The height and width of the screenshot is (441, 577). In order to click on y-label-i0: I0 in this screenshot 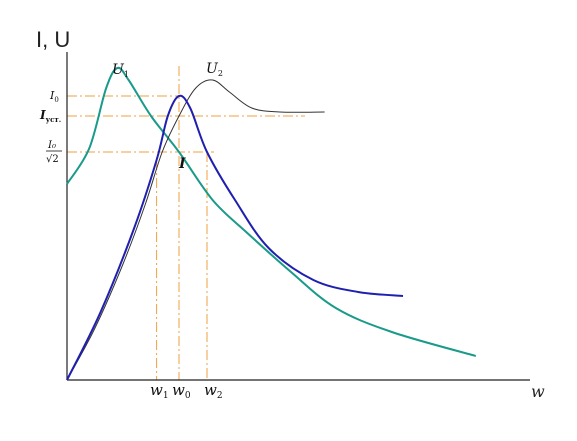, I will do `click(54, 96)`.